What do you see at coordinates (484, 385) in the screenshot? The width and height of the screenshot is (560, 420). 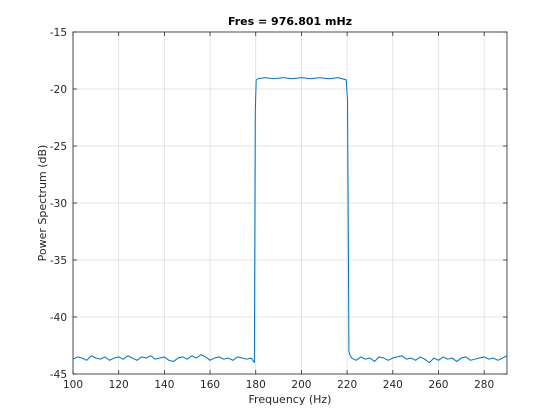 I see `x-tick-label: 280` at bounding box center [484, 385].